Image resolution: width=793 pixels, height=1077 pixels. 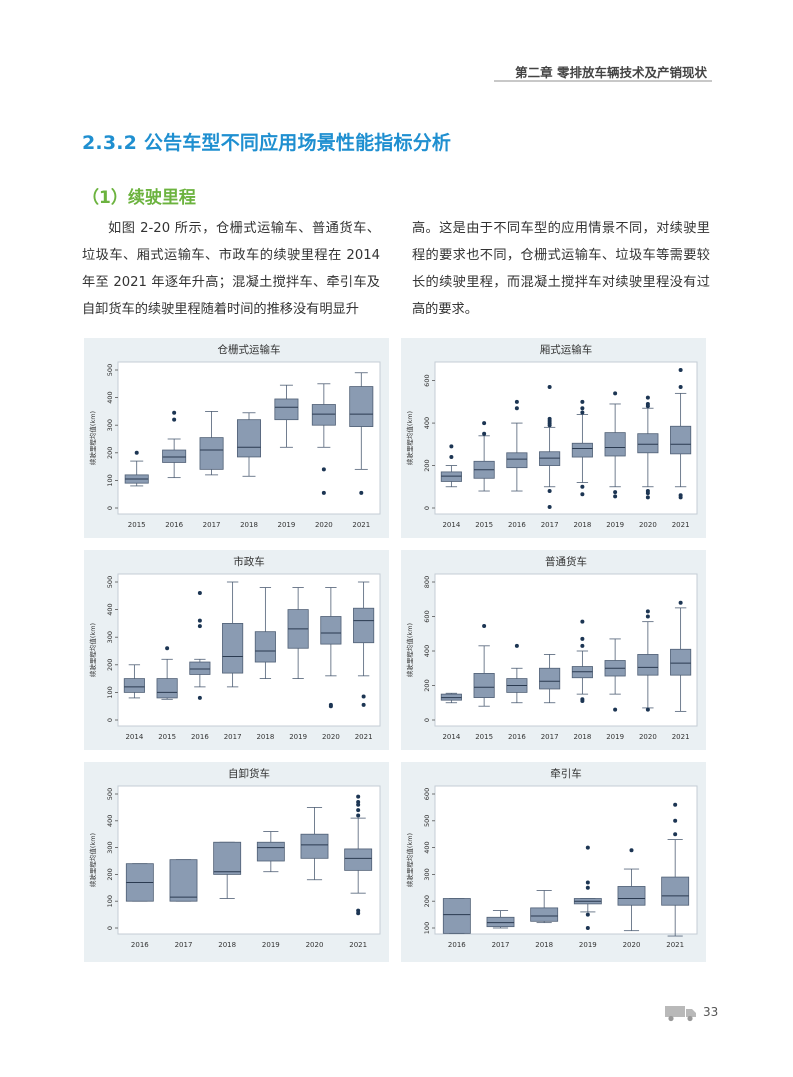 I want to click on chart-title: 自卸货车, so click(x=249, y=773).